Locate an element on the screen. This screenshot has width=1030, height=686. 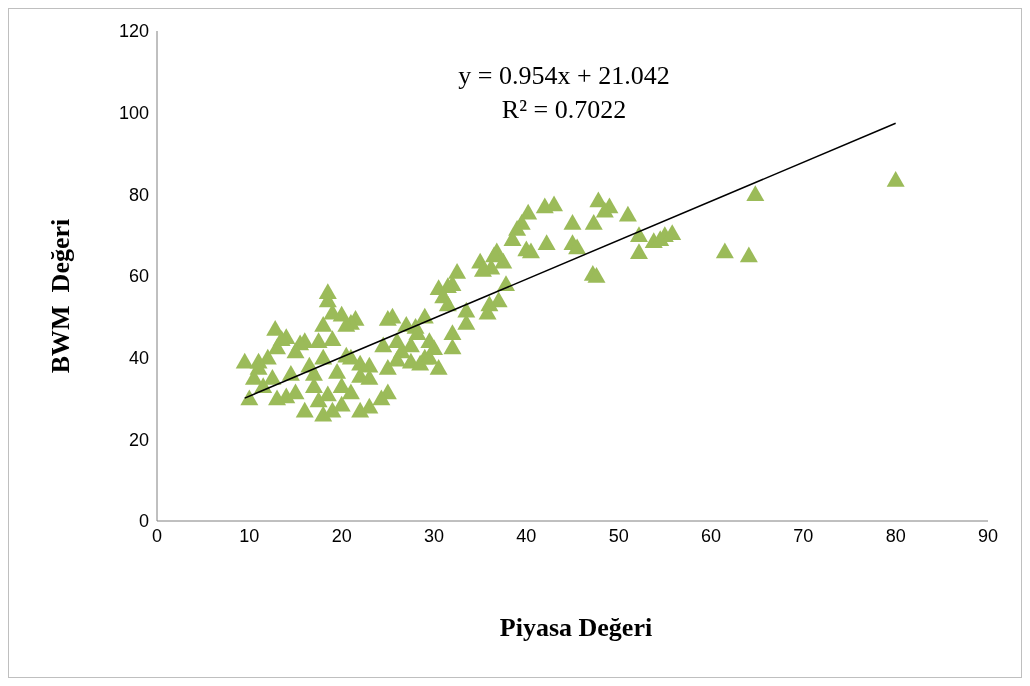
y-tick-label: 120 is located at coordinates (133, 31).